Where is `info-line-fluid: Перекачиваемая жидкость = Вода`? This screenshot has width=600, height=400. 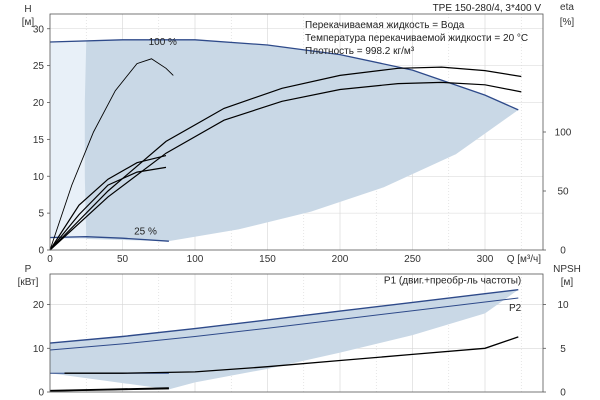 info-line-fluid: Перекачиваемая жидкость = Вода is located at coordinates (385, 25).